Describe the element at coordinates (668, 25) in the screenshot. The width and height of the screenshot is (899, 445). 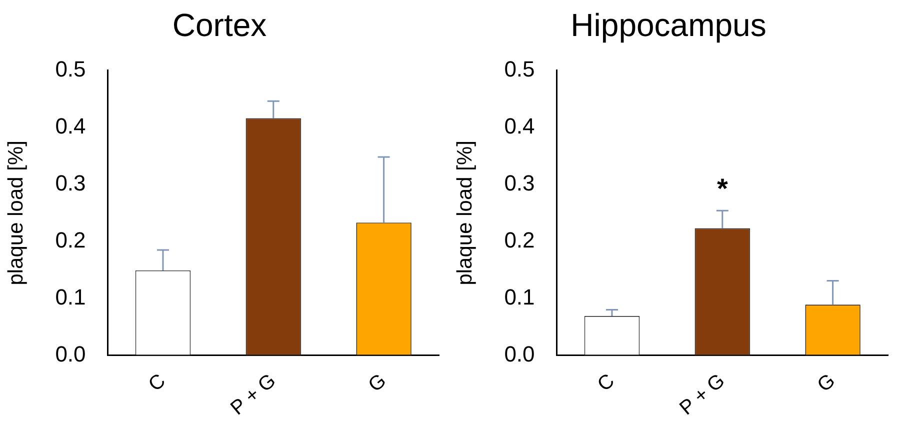
I see `chart-title: Hippocampus` at that location.